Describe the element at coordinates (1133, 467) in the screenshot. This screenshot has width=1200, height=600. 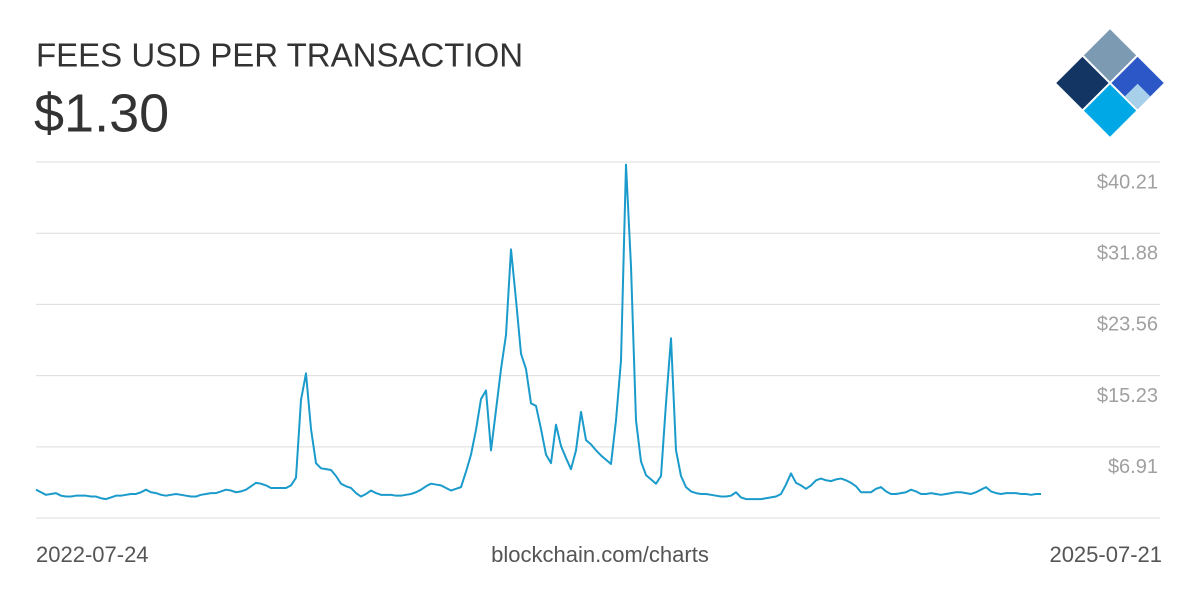
I see `y-tick-label: $6.91` at that location.